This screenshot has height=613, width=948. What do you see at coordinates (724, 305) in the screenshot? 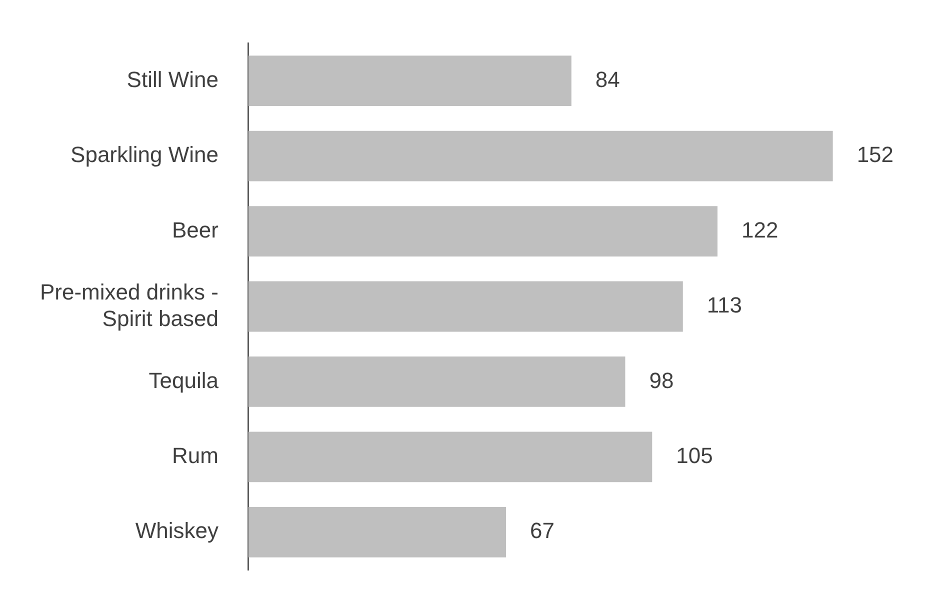
I see `data-label: 113` at bounding box center [724, 305].